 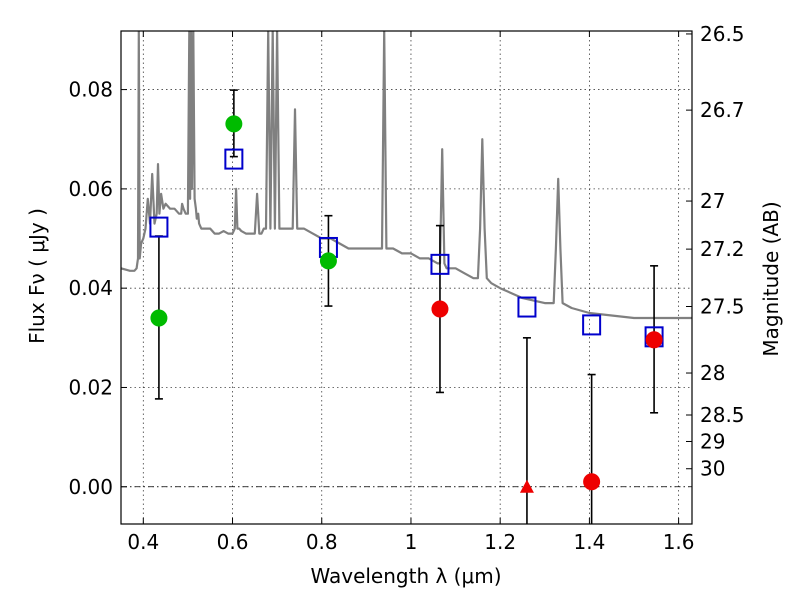 What do you see at coordinates (589, 542) in the screenshot?
I see `x-tick-label: 1.4` at bounding box center [589, 542].